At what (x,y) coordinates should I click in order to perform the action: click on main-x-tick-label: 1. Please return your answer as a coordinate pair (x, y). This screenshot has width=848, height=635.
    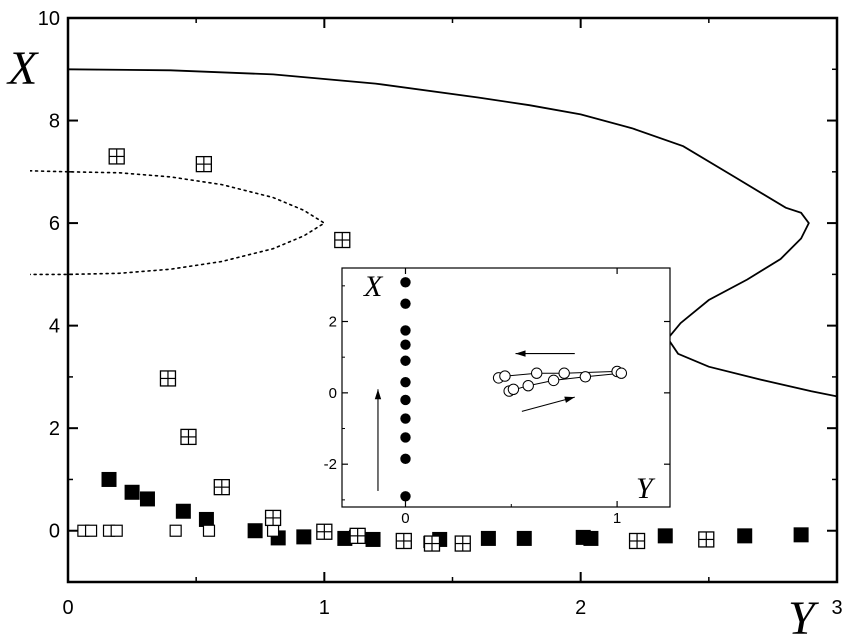
    Looking at the image, I should click on (324, 608).